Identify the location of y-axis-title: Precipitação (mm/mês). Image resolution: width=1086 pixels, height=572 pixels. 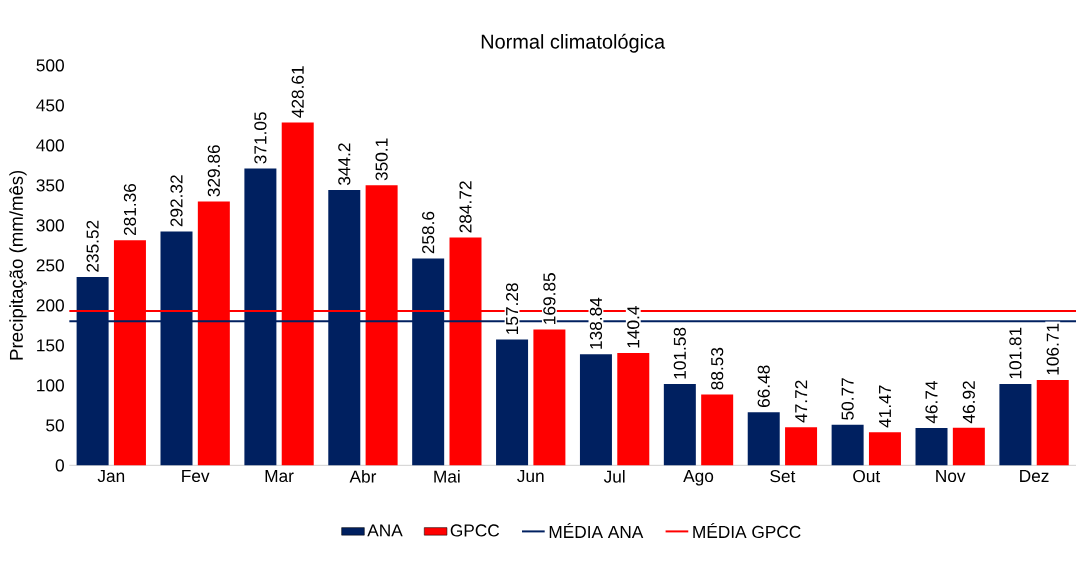
(18, 265).